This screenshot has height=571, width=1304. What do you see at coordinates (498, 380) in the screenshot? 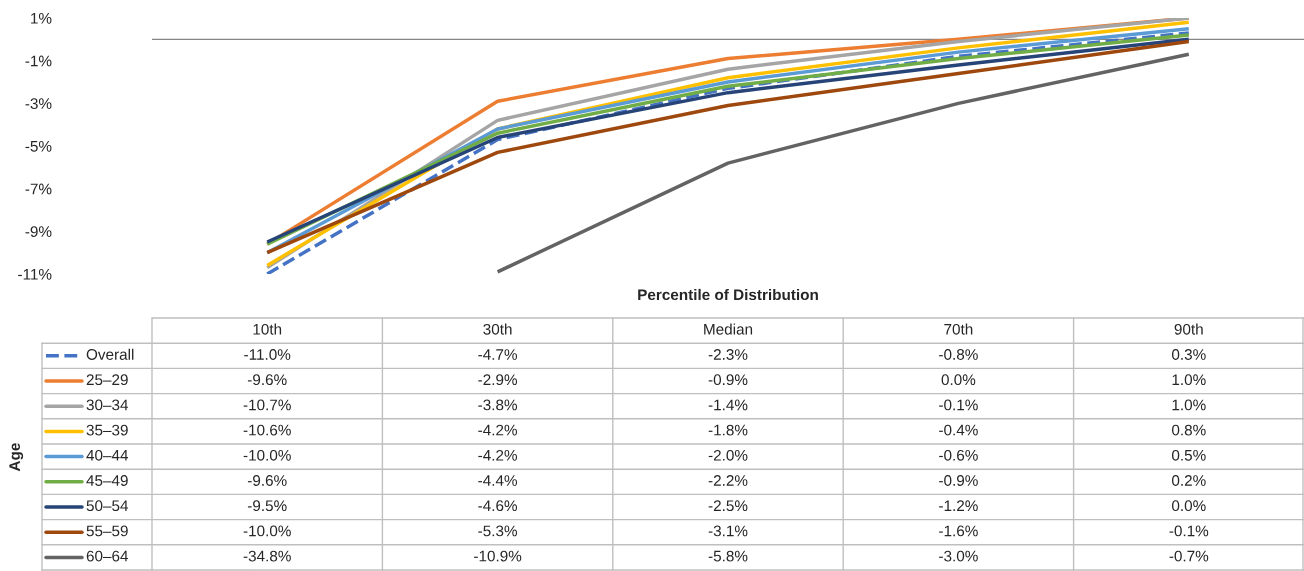
I see `data-label: -2.9%` at bounding box center [498, 380].